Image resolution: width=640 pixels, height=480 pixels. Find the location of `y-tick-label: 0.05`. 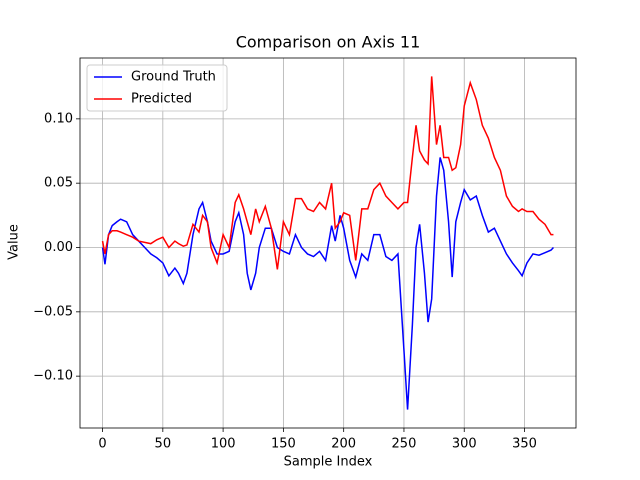

y-tick-label: 0.05 is located at coordinates (58, 183).